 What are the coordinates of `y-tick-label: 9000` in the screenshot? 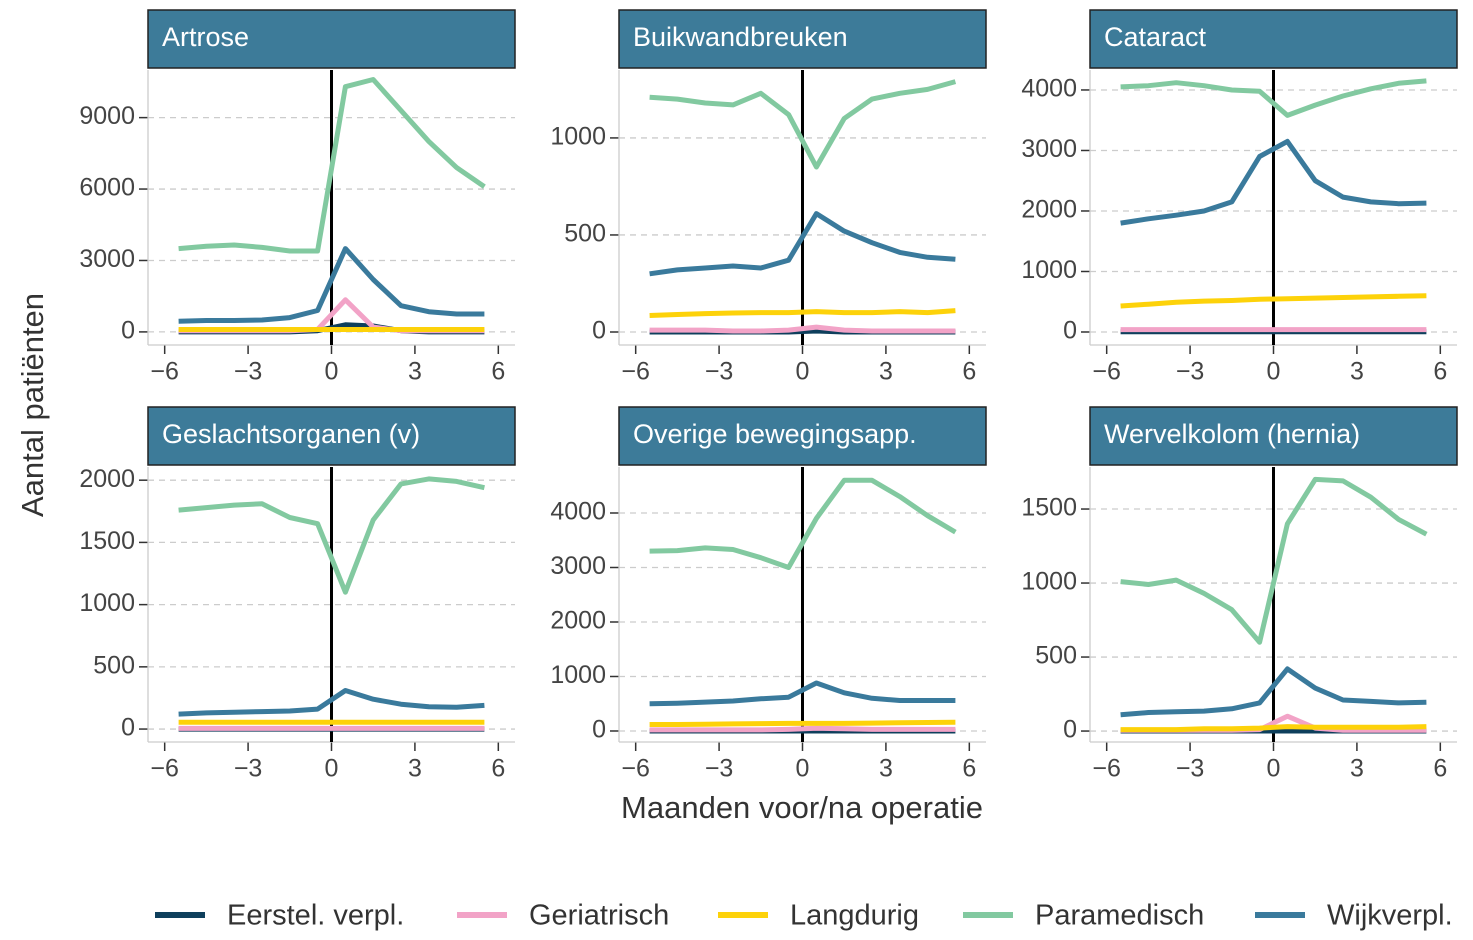 It's located at (107, 116).